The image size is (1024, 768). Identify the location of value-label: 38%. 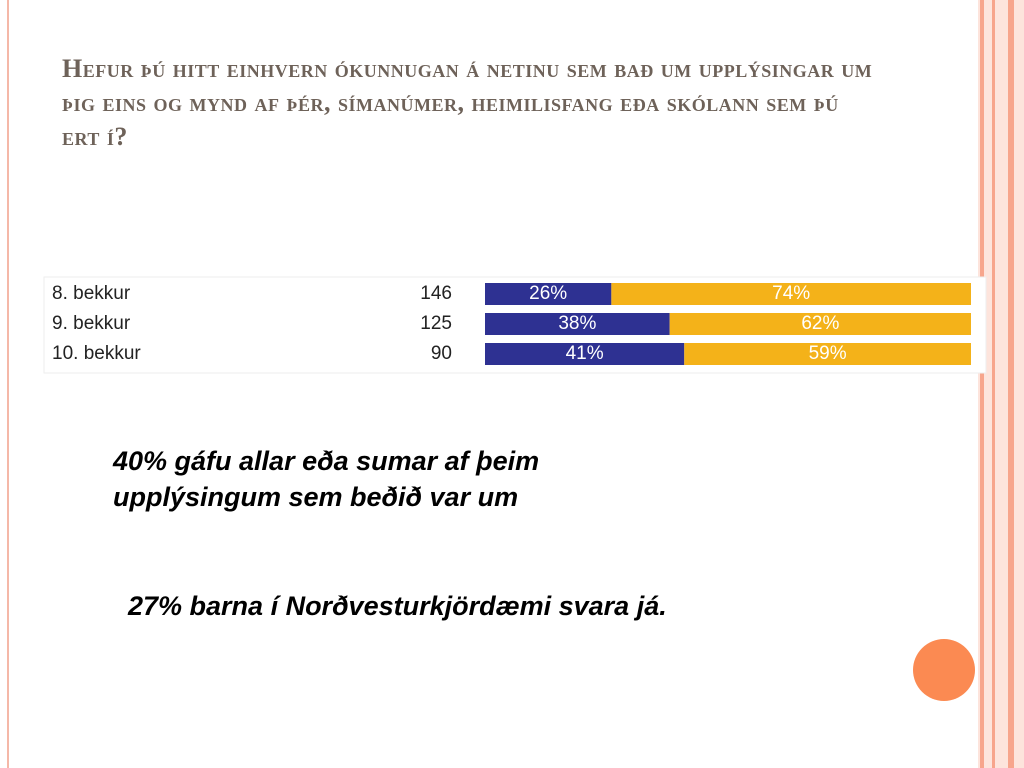
(577, 323).